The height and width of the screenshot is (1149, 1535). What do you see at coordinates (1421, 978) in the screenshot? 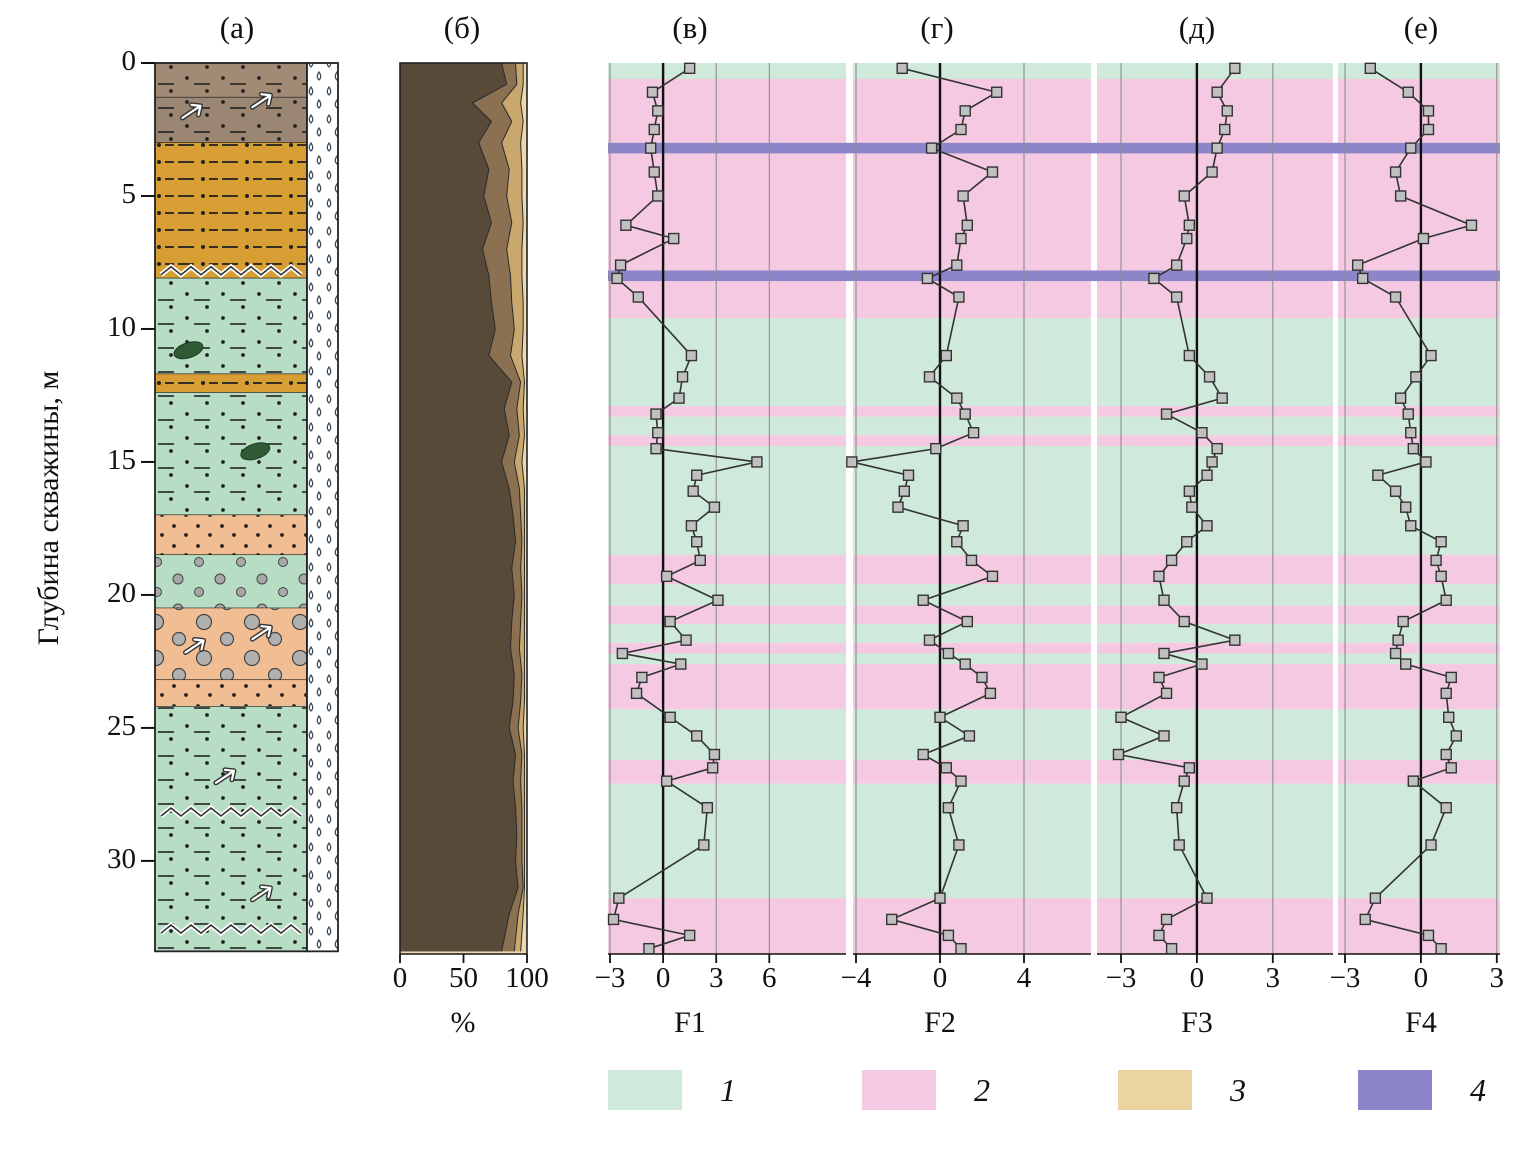
I see `f4-tick-0: 0` at bounding box center [1421, 978].